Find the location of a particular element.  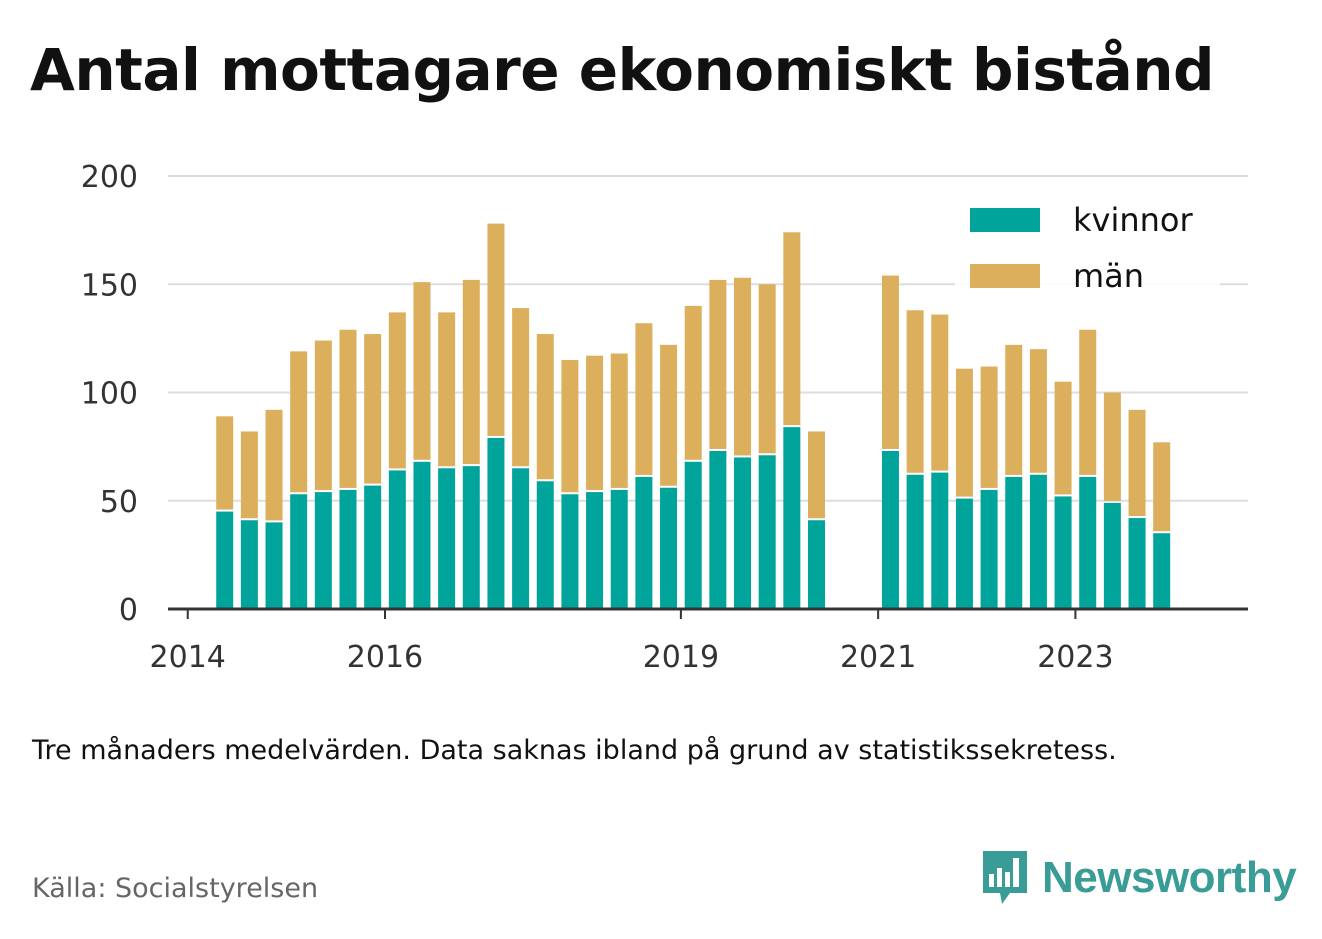

y-axis-labels: 0 50 100 150 200 is located at coordinates (109, 394).